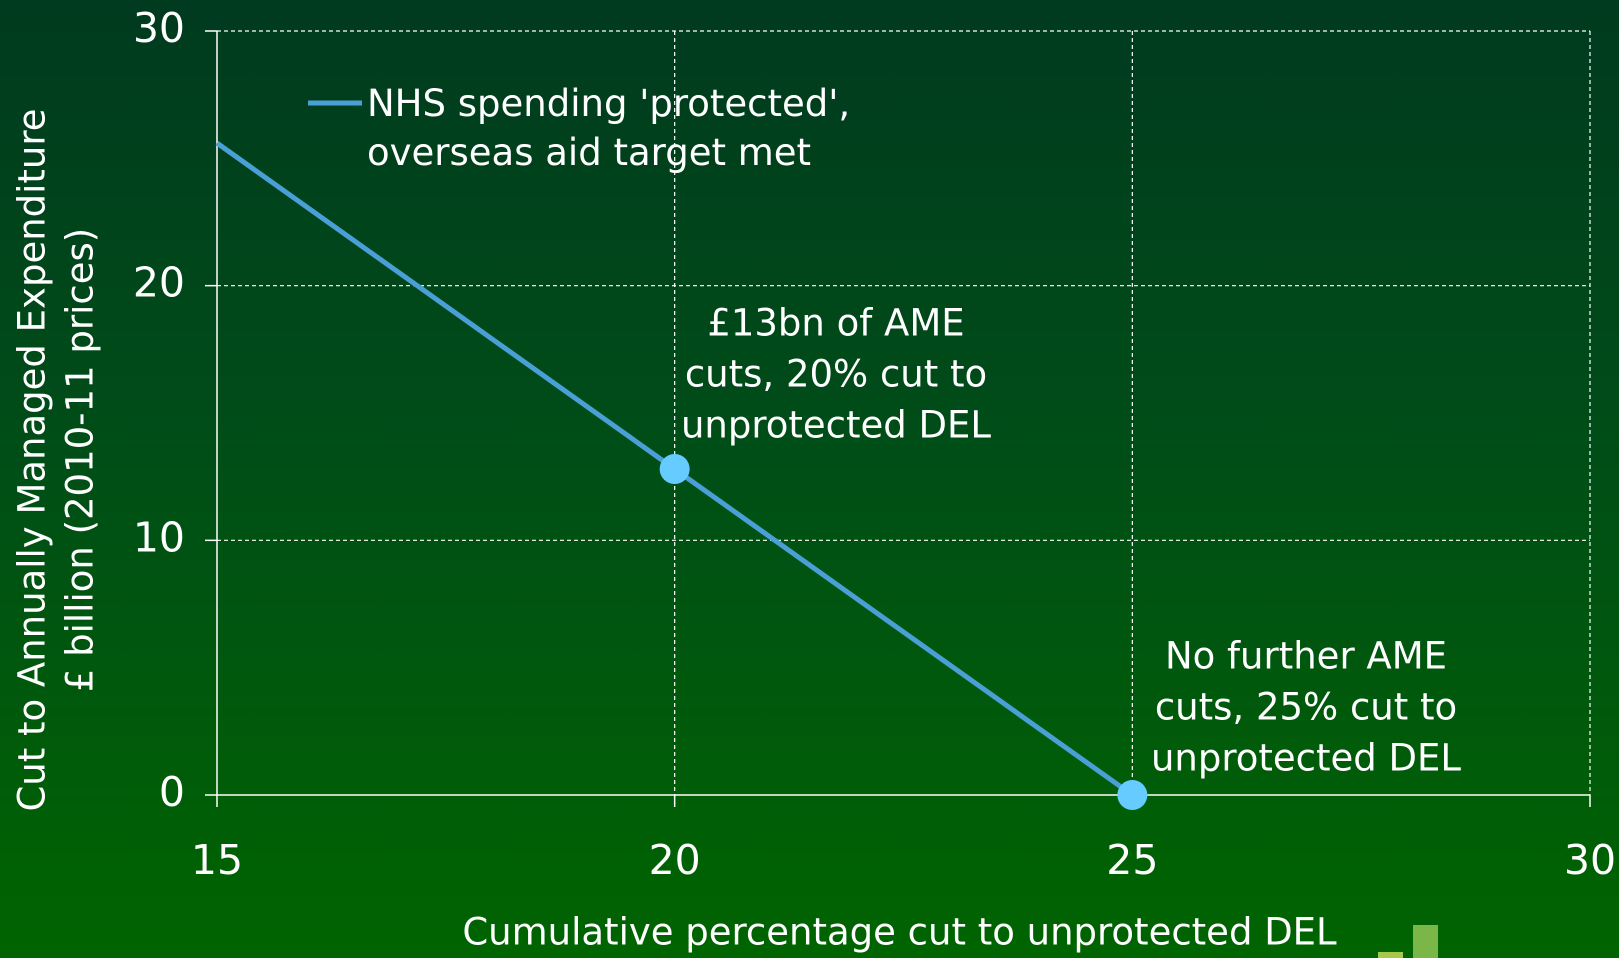 The height and width of the screenshot is (958, 1619). What do you see at coordinates (159, 283) in the screenshot?
I see `y-tick-label: 20` at bounding box center [159, 283].